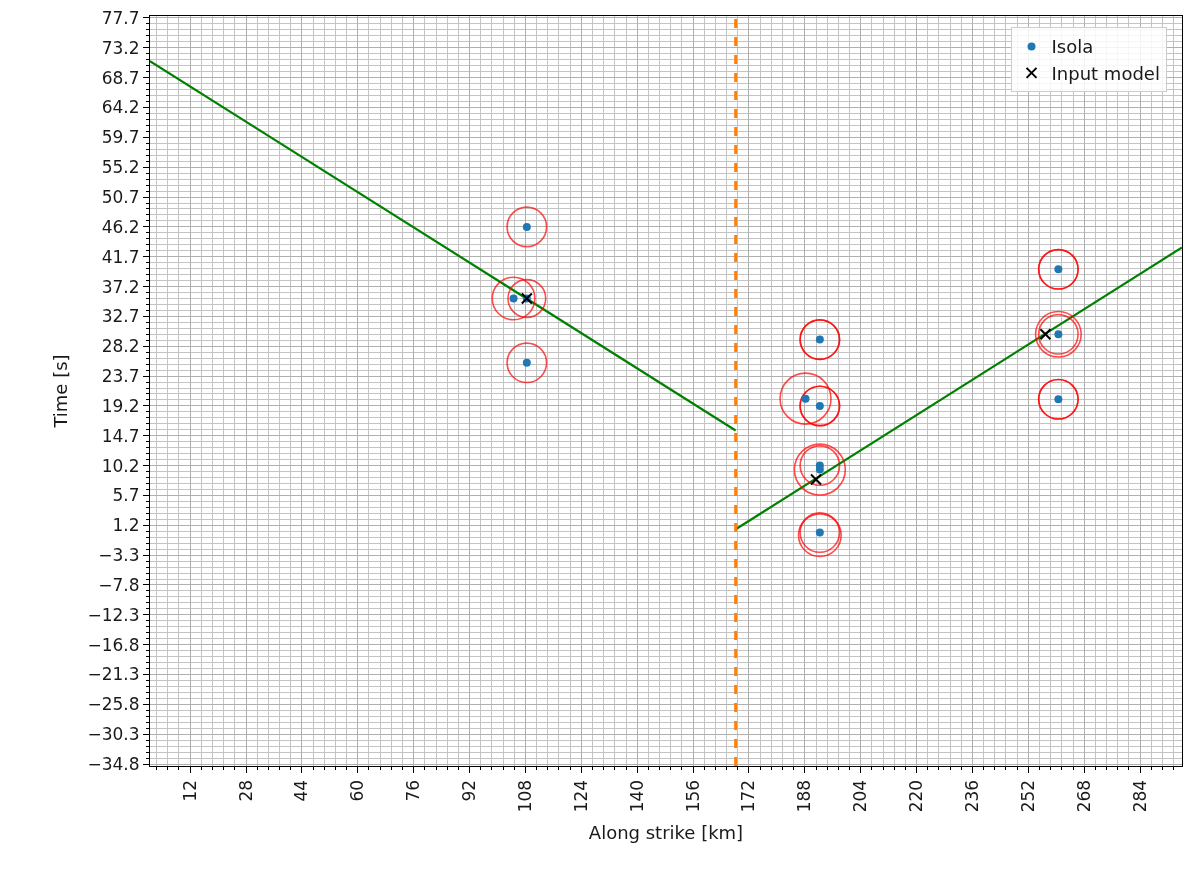 The height and width of the screenshot is (872, 1184). Describe the element at coordinates (916, 796) in the screenshot. I see `x-tick-label: 220` at that location.